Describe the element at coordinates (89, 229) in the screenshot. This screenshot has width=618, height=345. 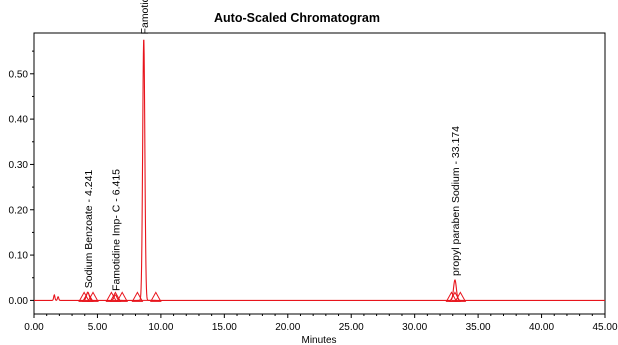
I see `peak-label: Sodium Benzoate - 4.241` at that location.